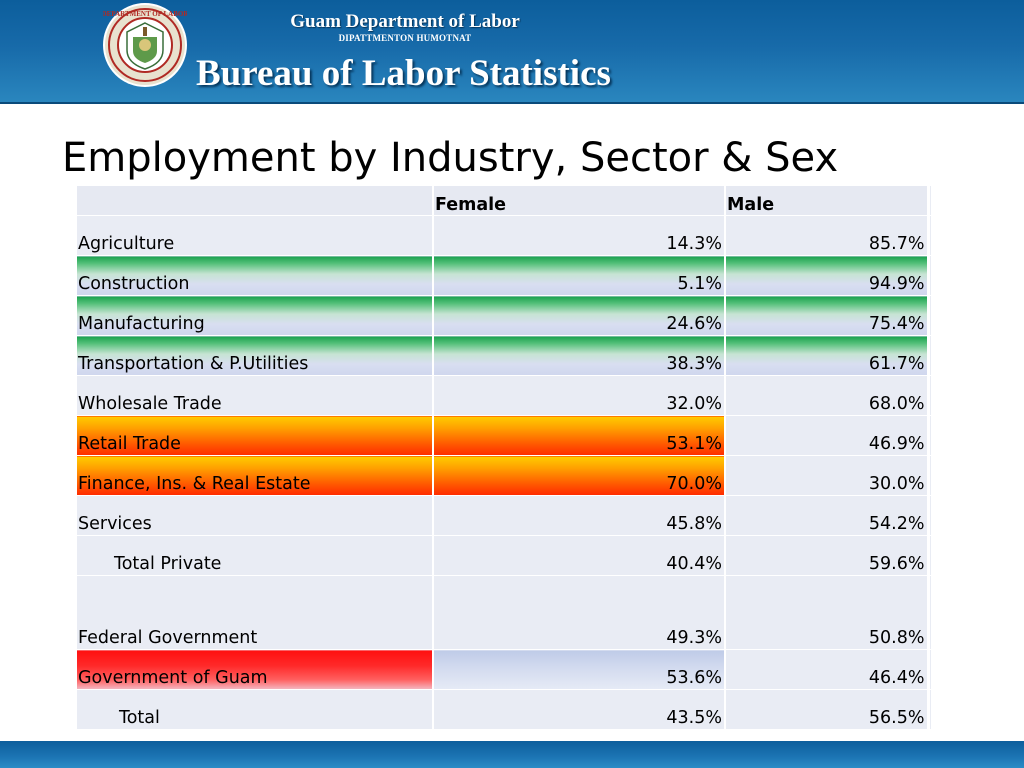  Describe the element at coordinates (827, 315) in the screenshot. I see `male-cell: 75.4%` at that location.